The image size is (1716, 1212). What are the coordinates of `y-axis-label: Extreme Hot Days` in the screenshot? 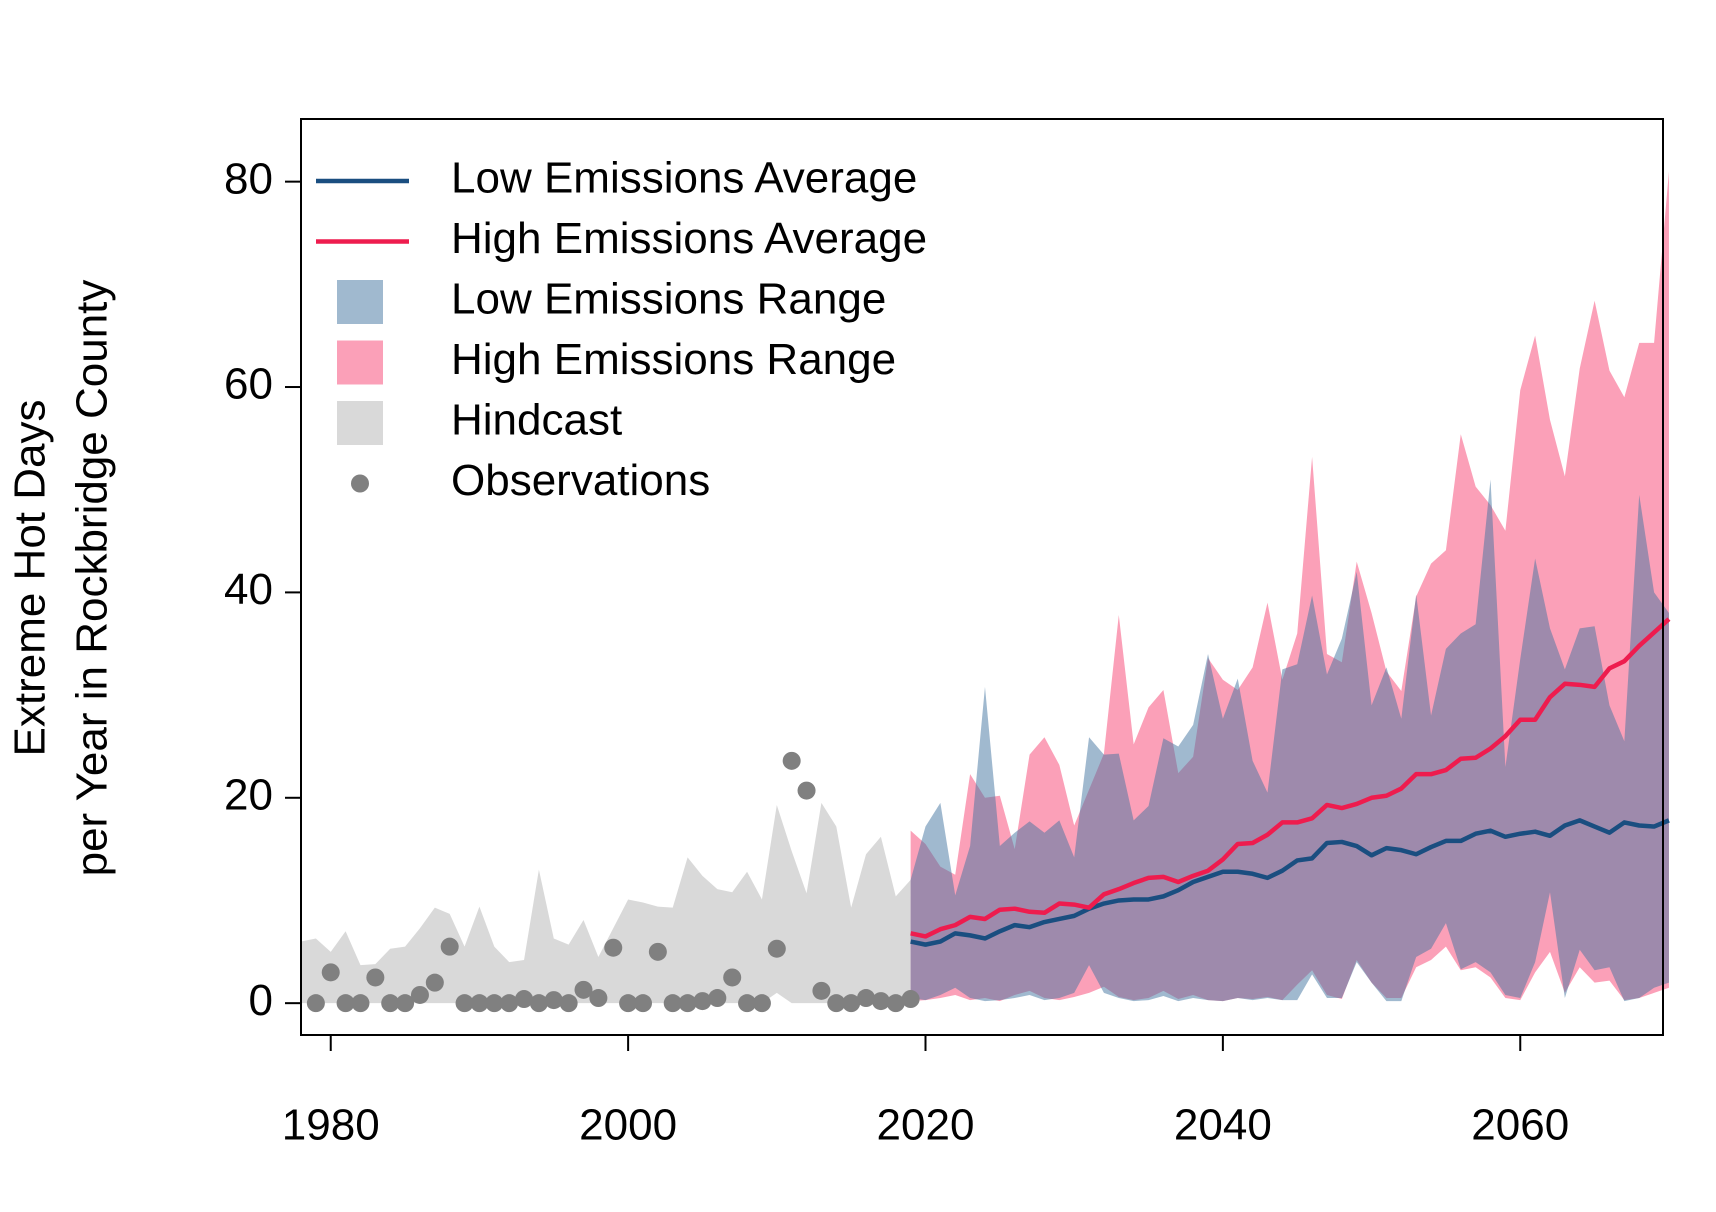 It's located at (30, 578).